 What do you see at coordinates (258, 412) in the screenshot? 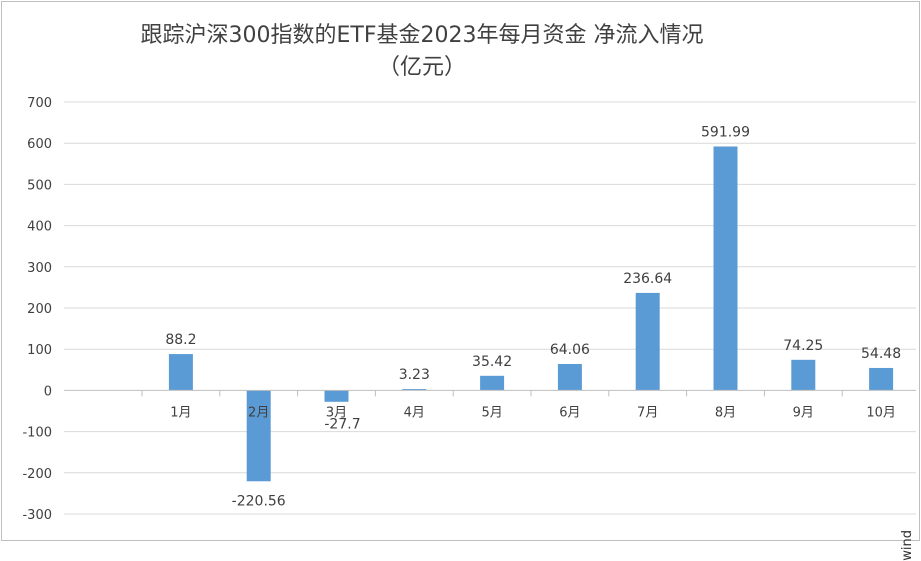
I see `x-tick-label: 2月` at bounding box center [258, 412].